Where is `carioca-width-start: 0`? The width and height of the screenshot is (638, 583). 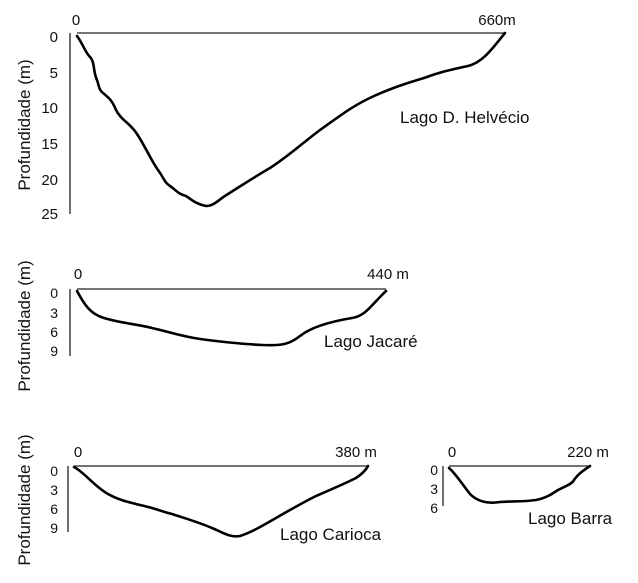
carioca-width-start: 0 is located at coordinates (78, 452).